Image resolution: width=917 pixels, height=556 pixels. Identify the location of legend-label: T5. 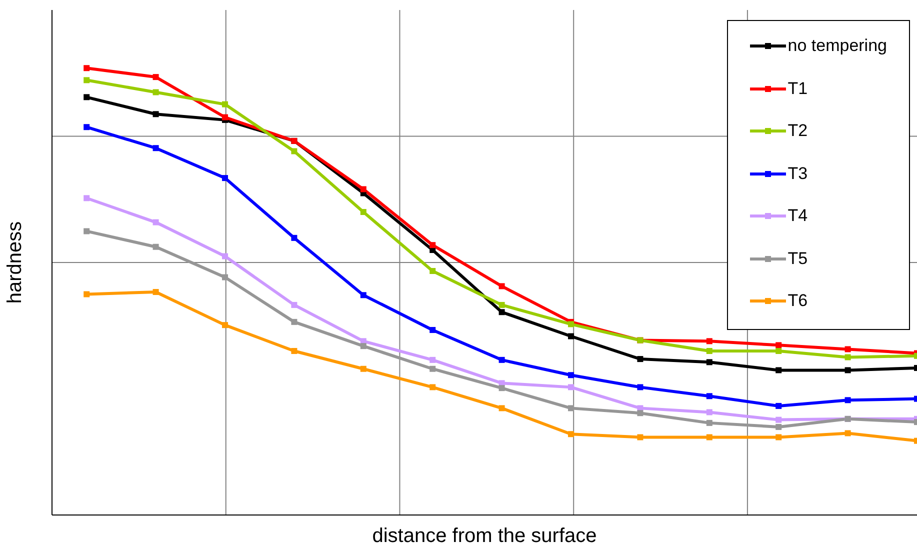
(798, 258).